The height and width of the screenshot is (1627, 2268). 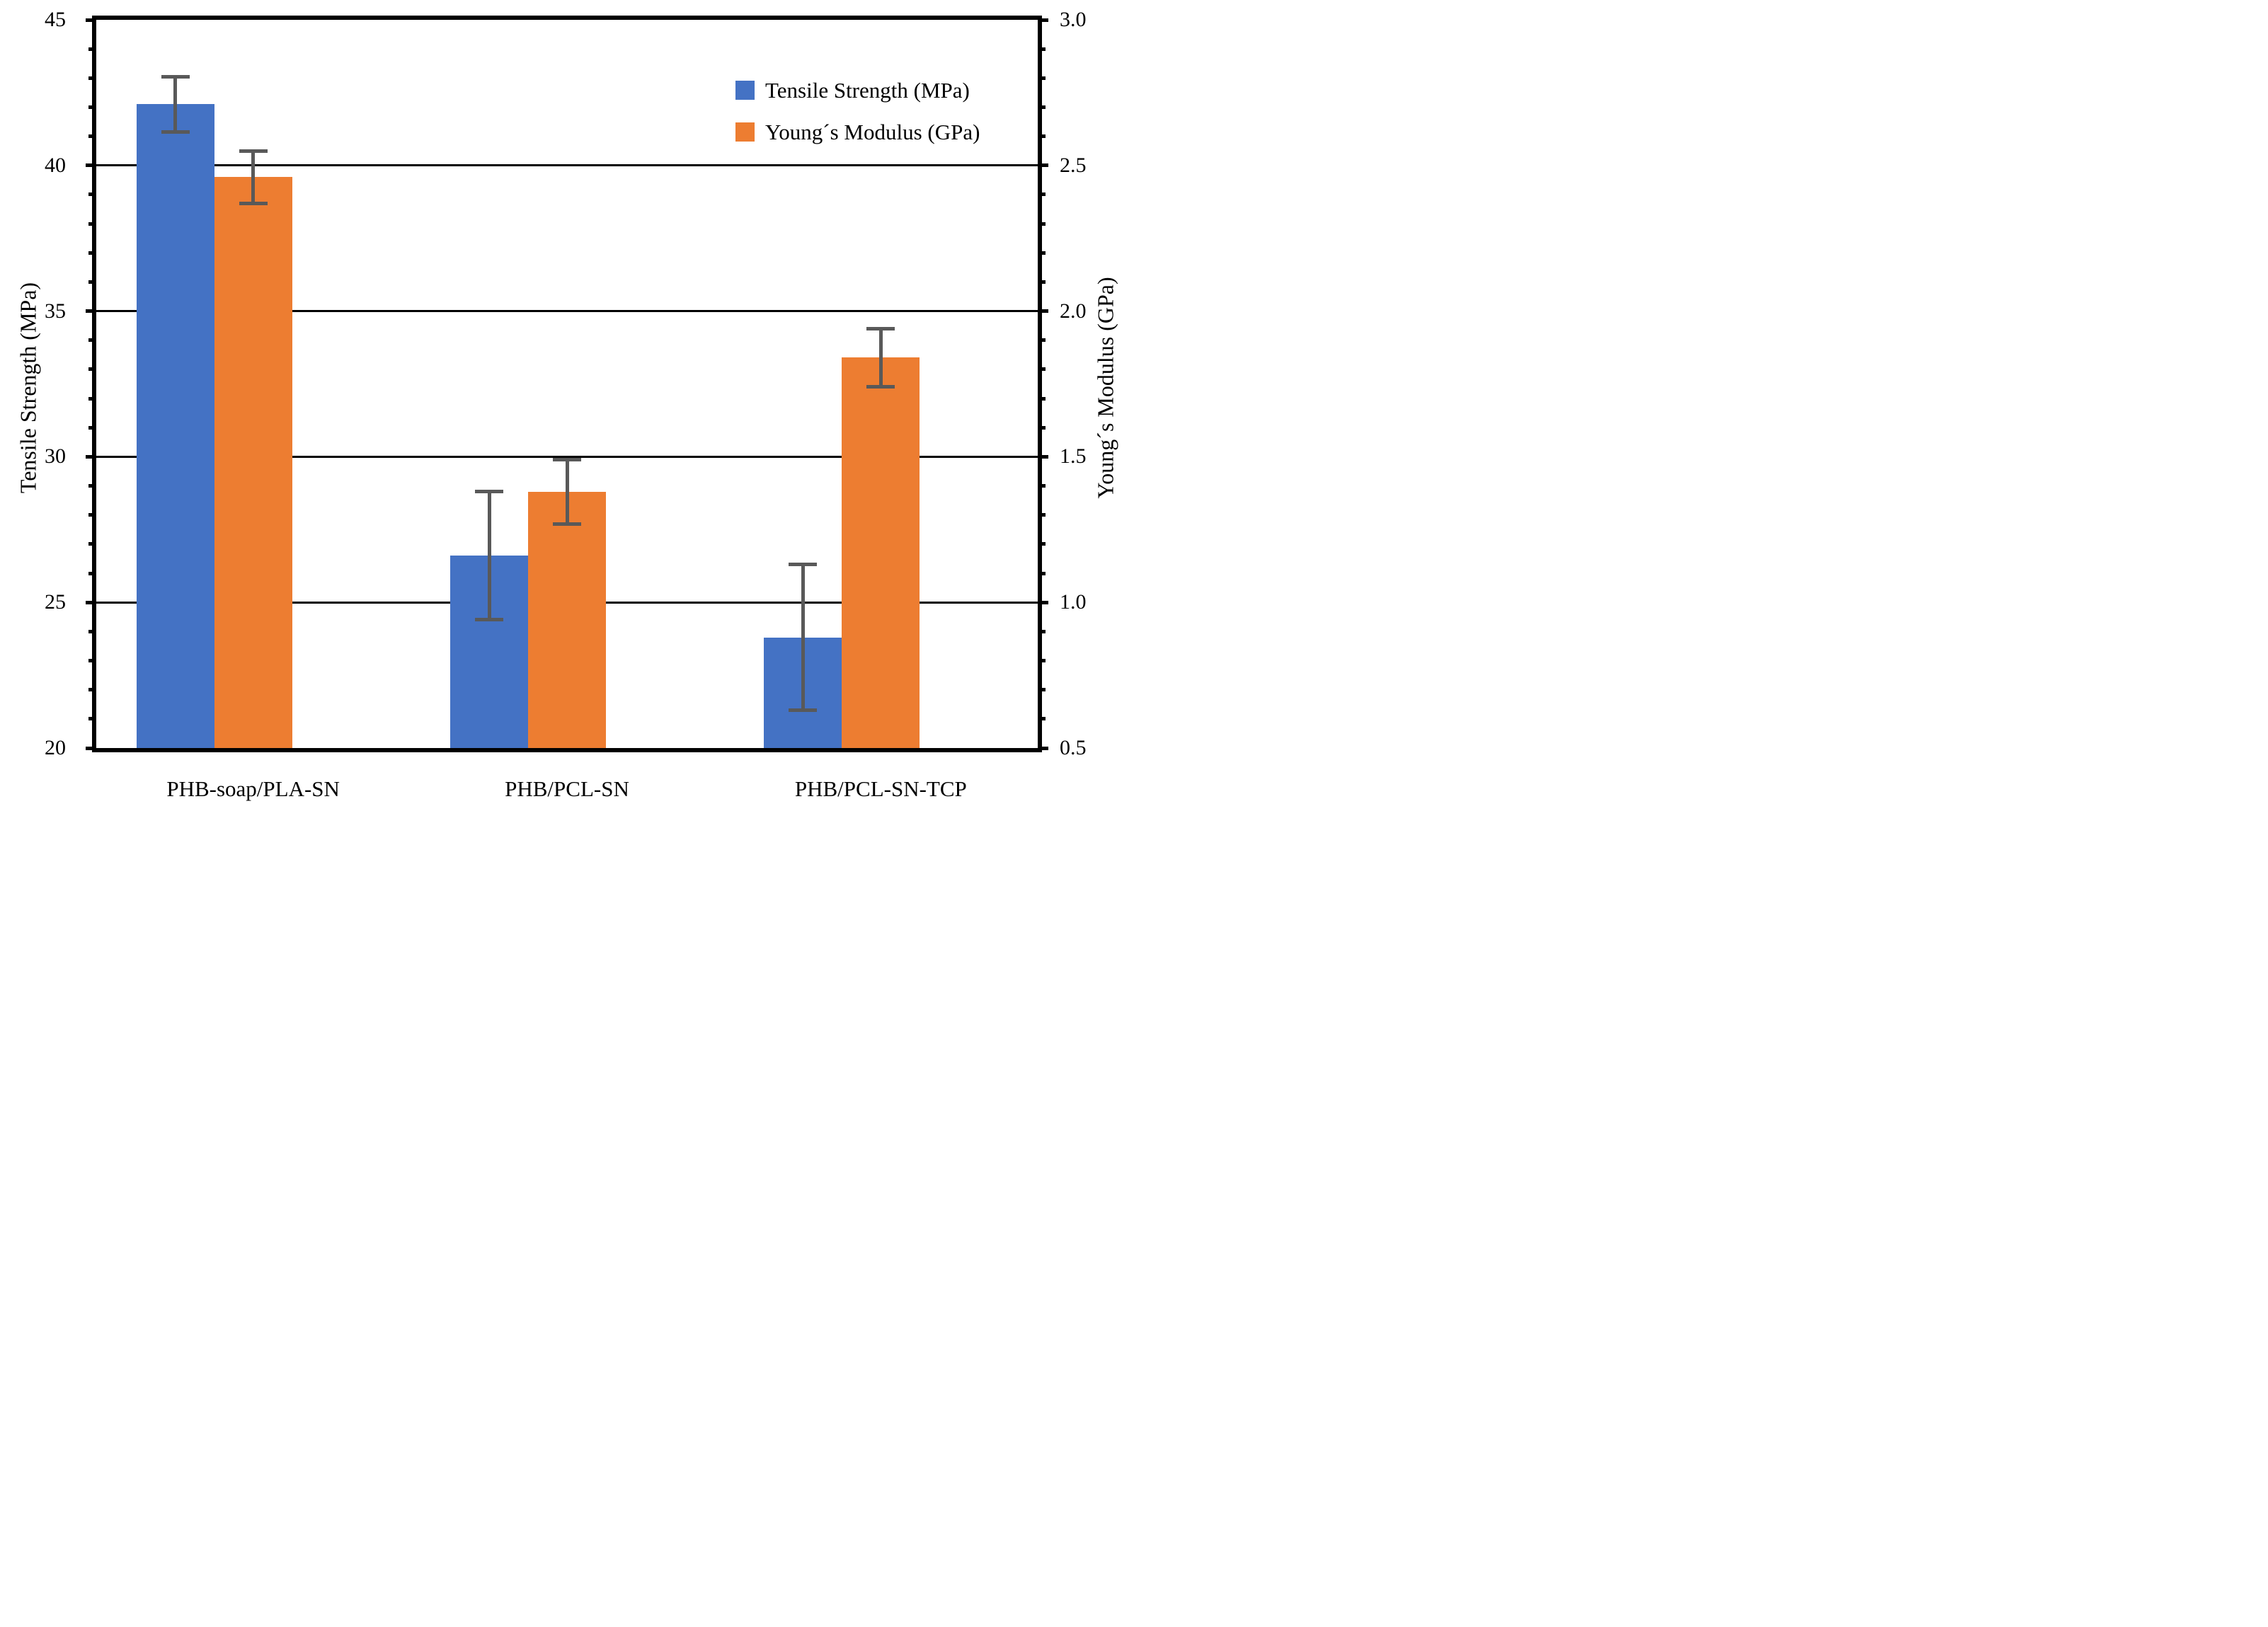 What do you see at coordinates (745, 90) in the screenshot?
I see `tensile-strength-swatch-icon` at bounding box center [745, 90].